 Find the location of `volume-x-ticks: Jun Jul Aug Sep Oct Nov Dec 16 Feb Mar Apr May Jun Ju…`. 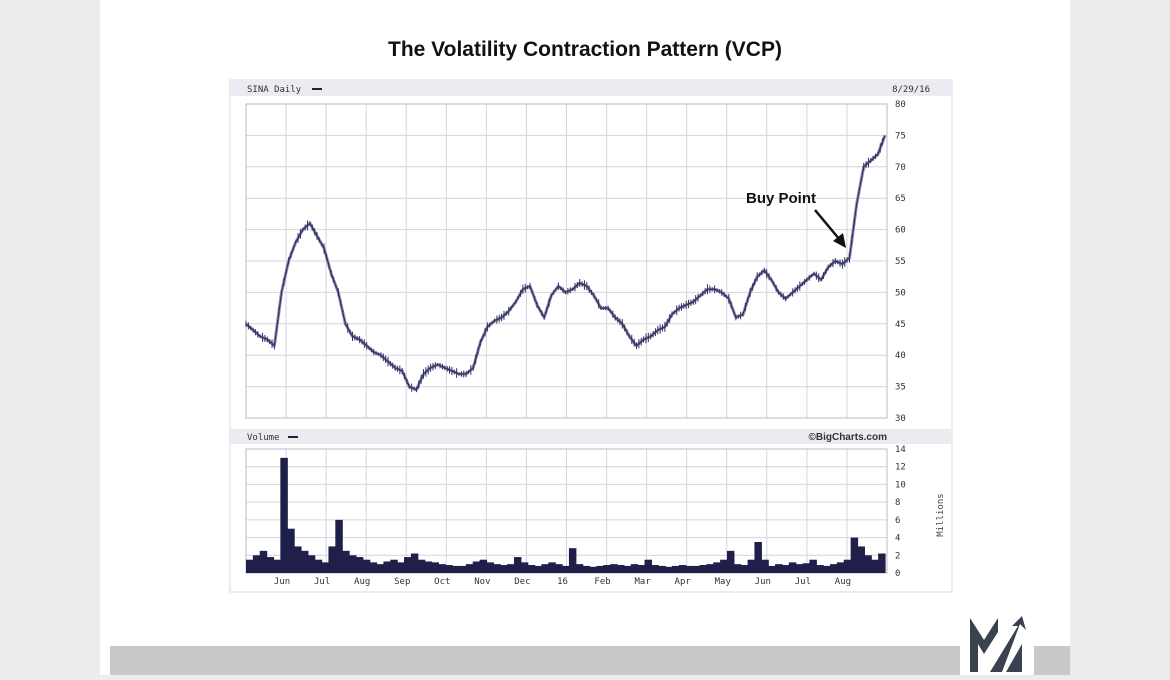

volume-x-ticks: Jun Jul Aug Sep Oct Nov Dec 16 Feb Mar Apr May Jun Ju… is located at coordinates (562, 582).